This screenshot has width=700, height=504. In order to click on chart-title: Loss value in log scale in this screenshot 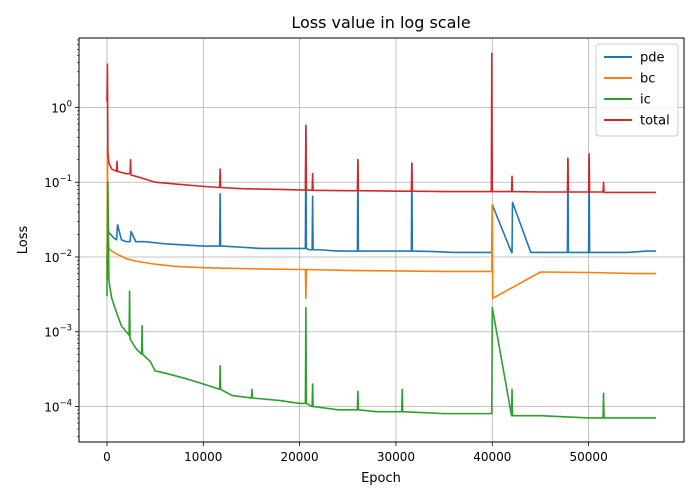, I will do `click(380, 22)`.